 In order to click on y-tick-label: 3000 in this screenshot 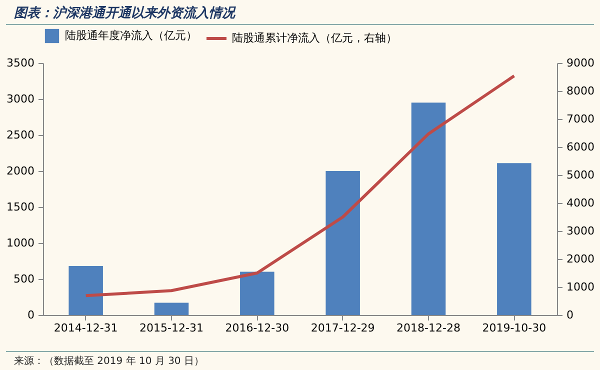, I will do `click(20, 99)`.